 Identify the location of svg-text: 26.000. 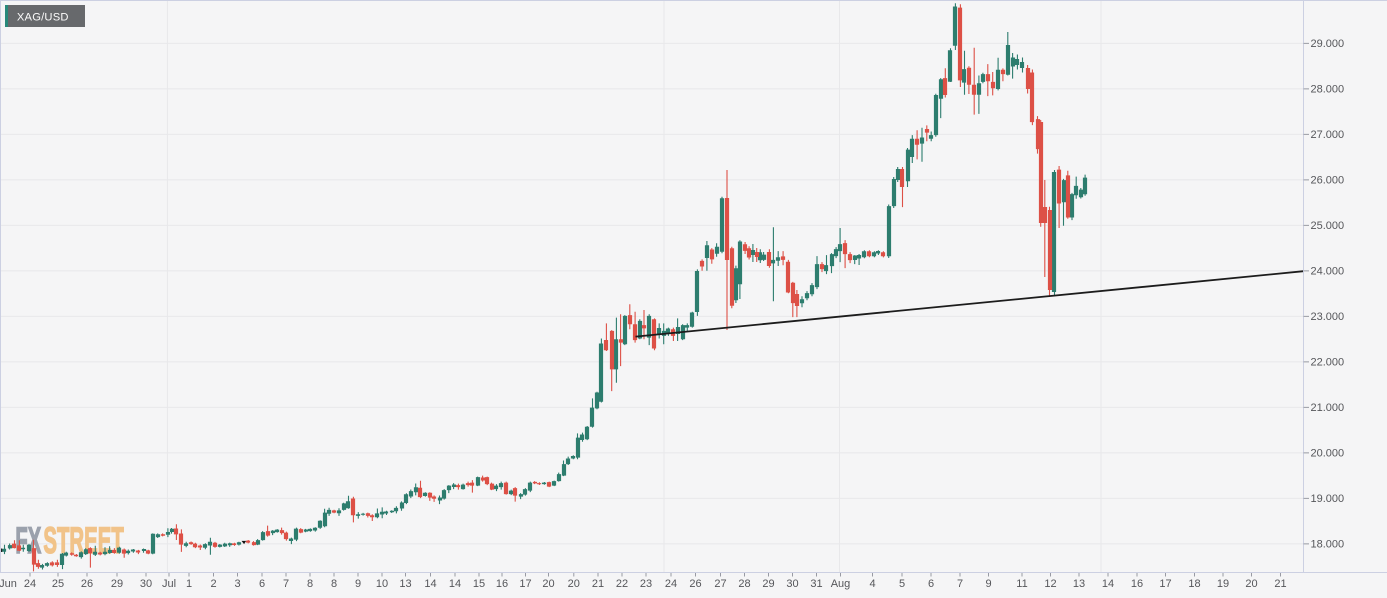
(1328, 181).